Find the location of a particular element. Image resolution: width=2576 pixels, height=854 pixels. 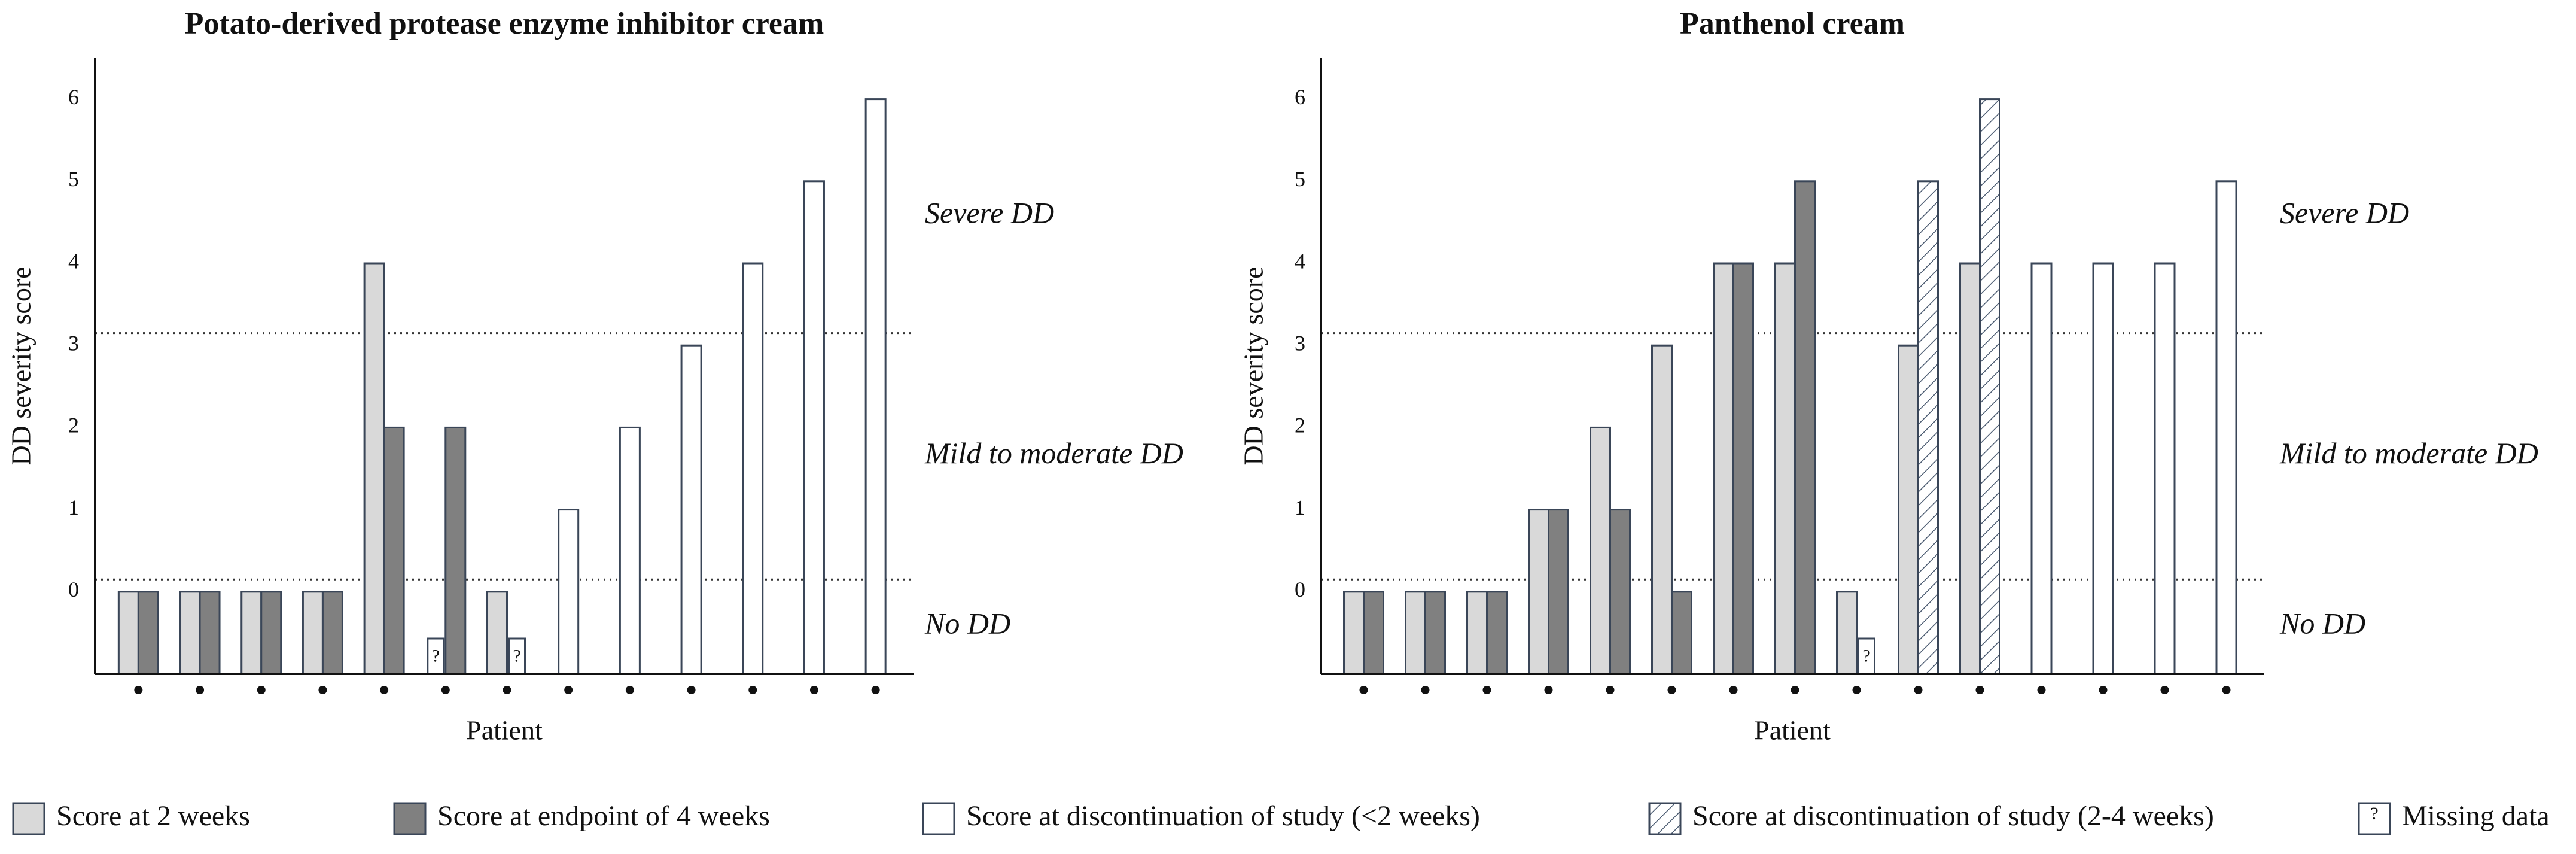

y-tick-label: 5 is located at coordinates (1300, 179).